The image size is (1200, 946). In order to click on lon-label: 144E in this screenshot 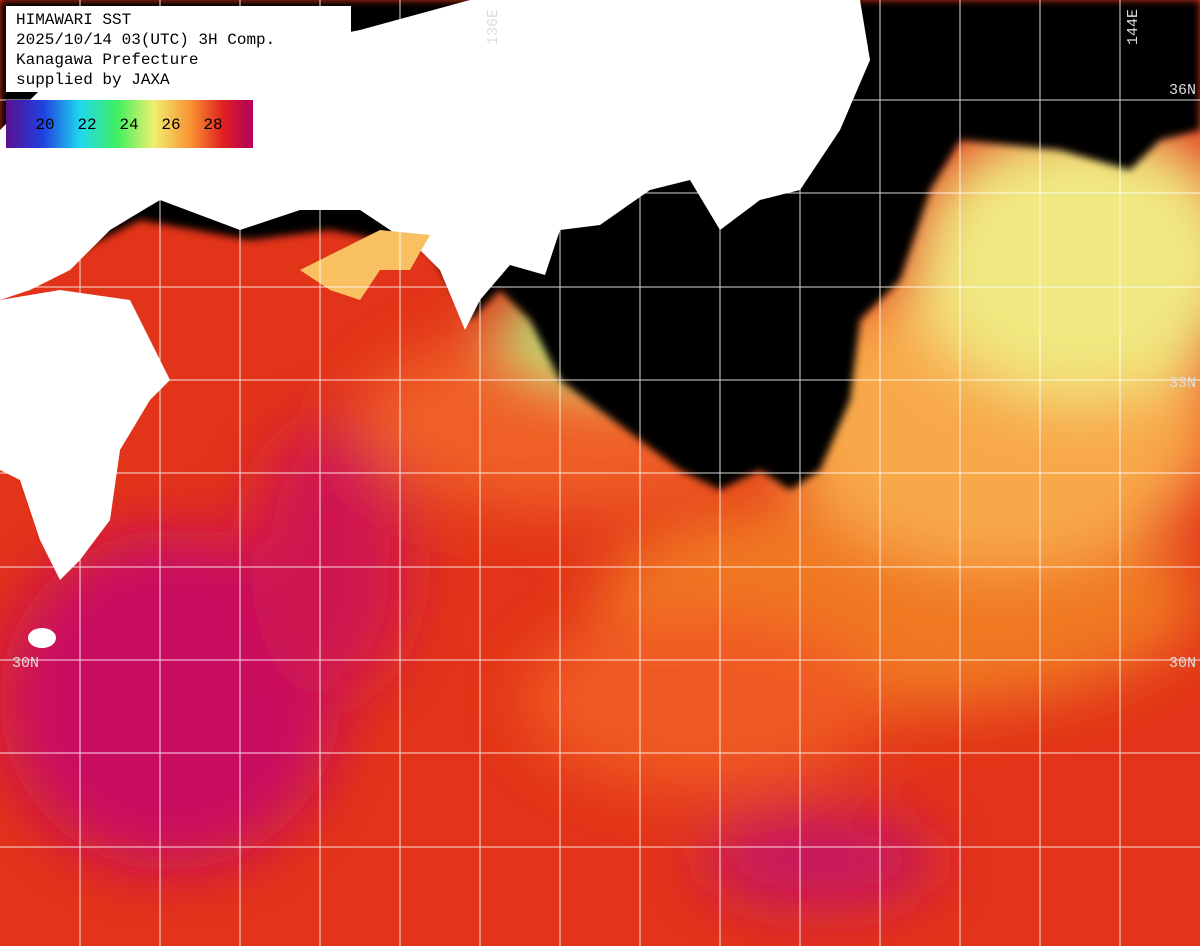, I will do `click(1133, 27)`.